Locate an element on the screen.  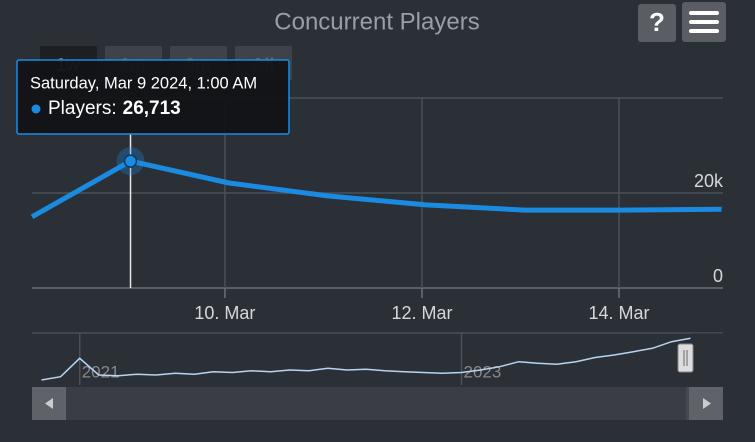
data-point is located at coordinates (130, 161).